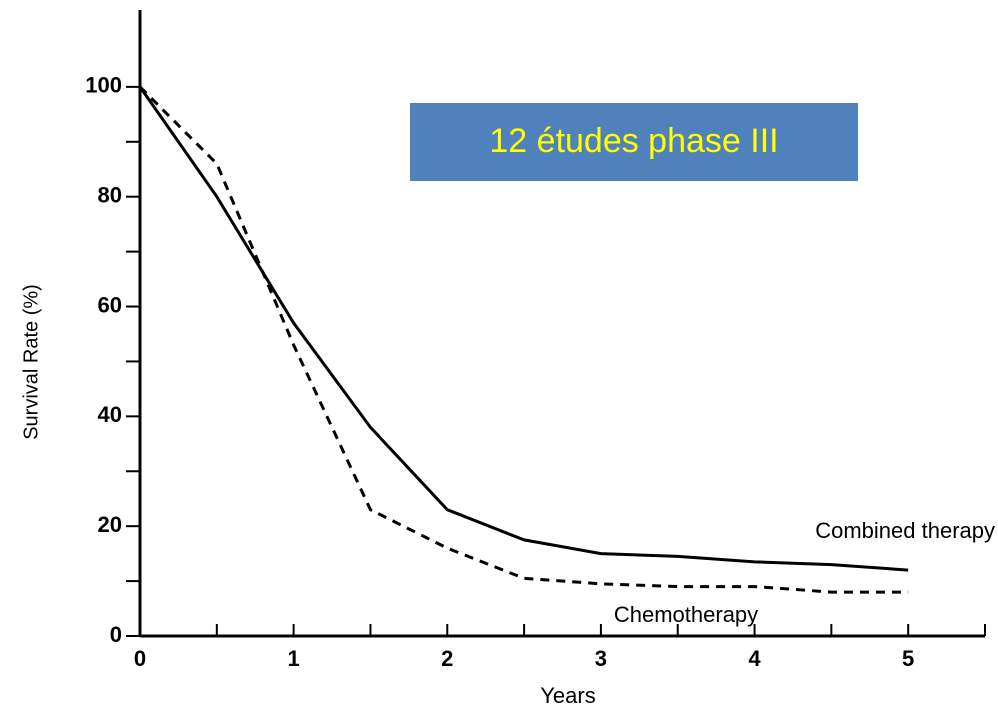 The width and height of the screenshot is (998, 711). Describe the element at coordinates (110, 524) in the screenshot. I see `y-tick-label: 20` at that location.